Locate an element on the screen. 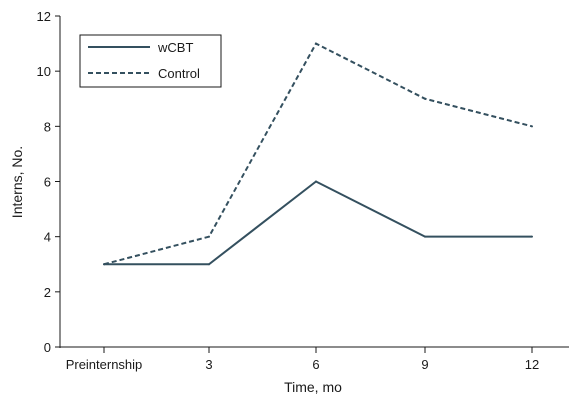 This screenshot has height=402, width=569. legend-label-wcbt: wCBT is located at coordinates (175, 47).